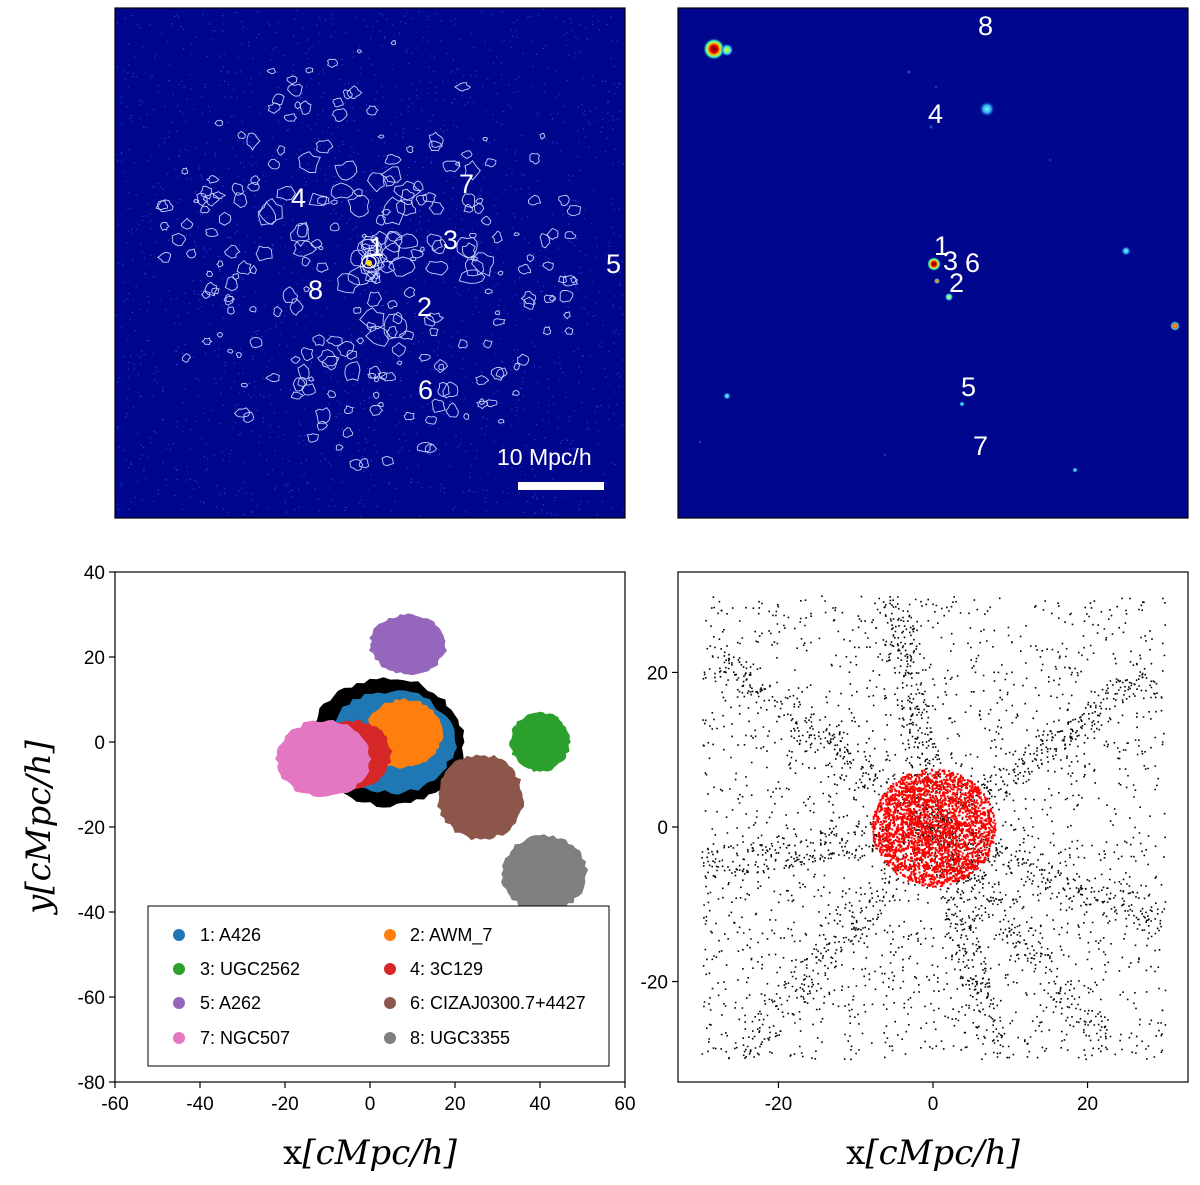  What do you see at coordinates (654, 983) in the screenshot?
I see `y-tick-label: -20` at bounding box center [654, 983].